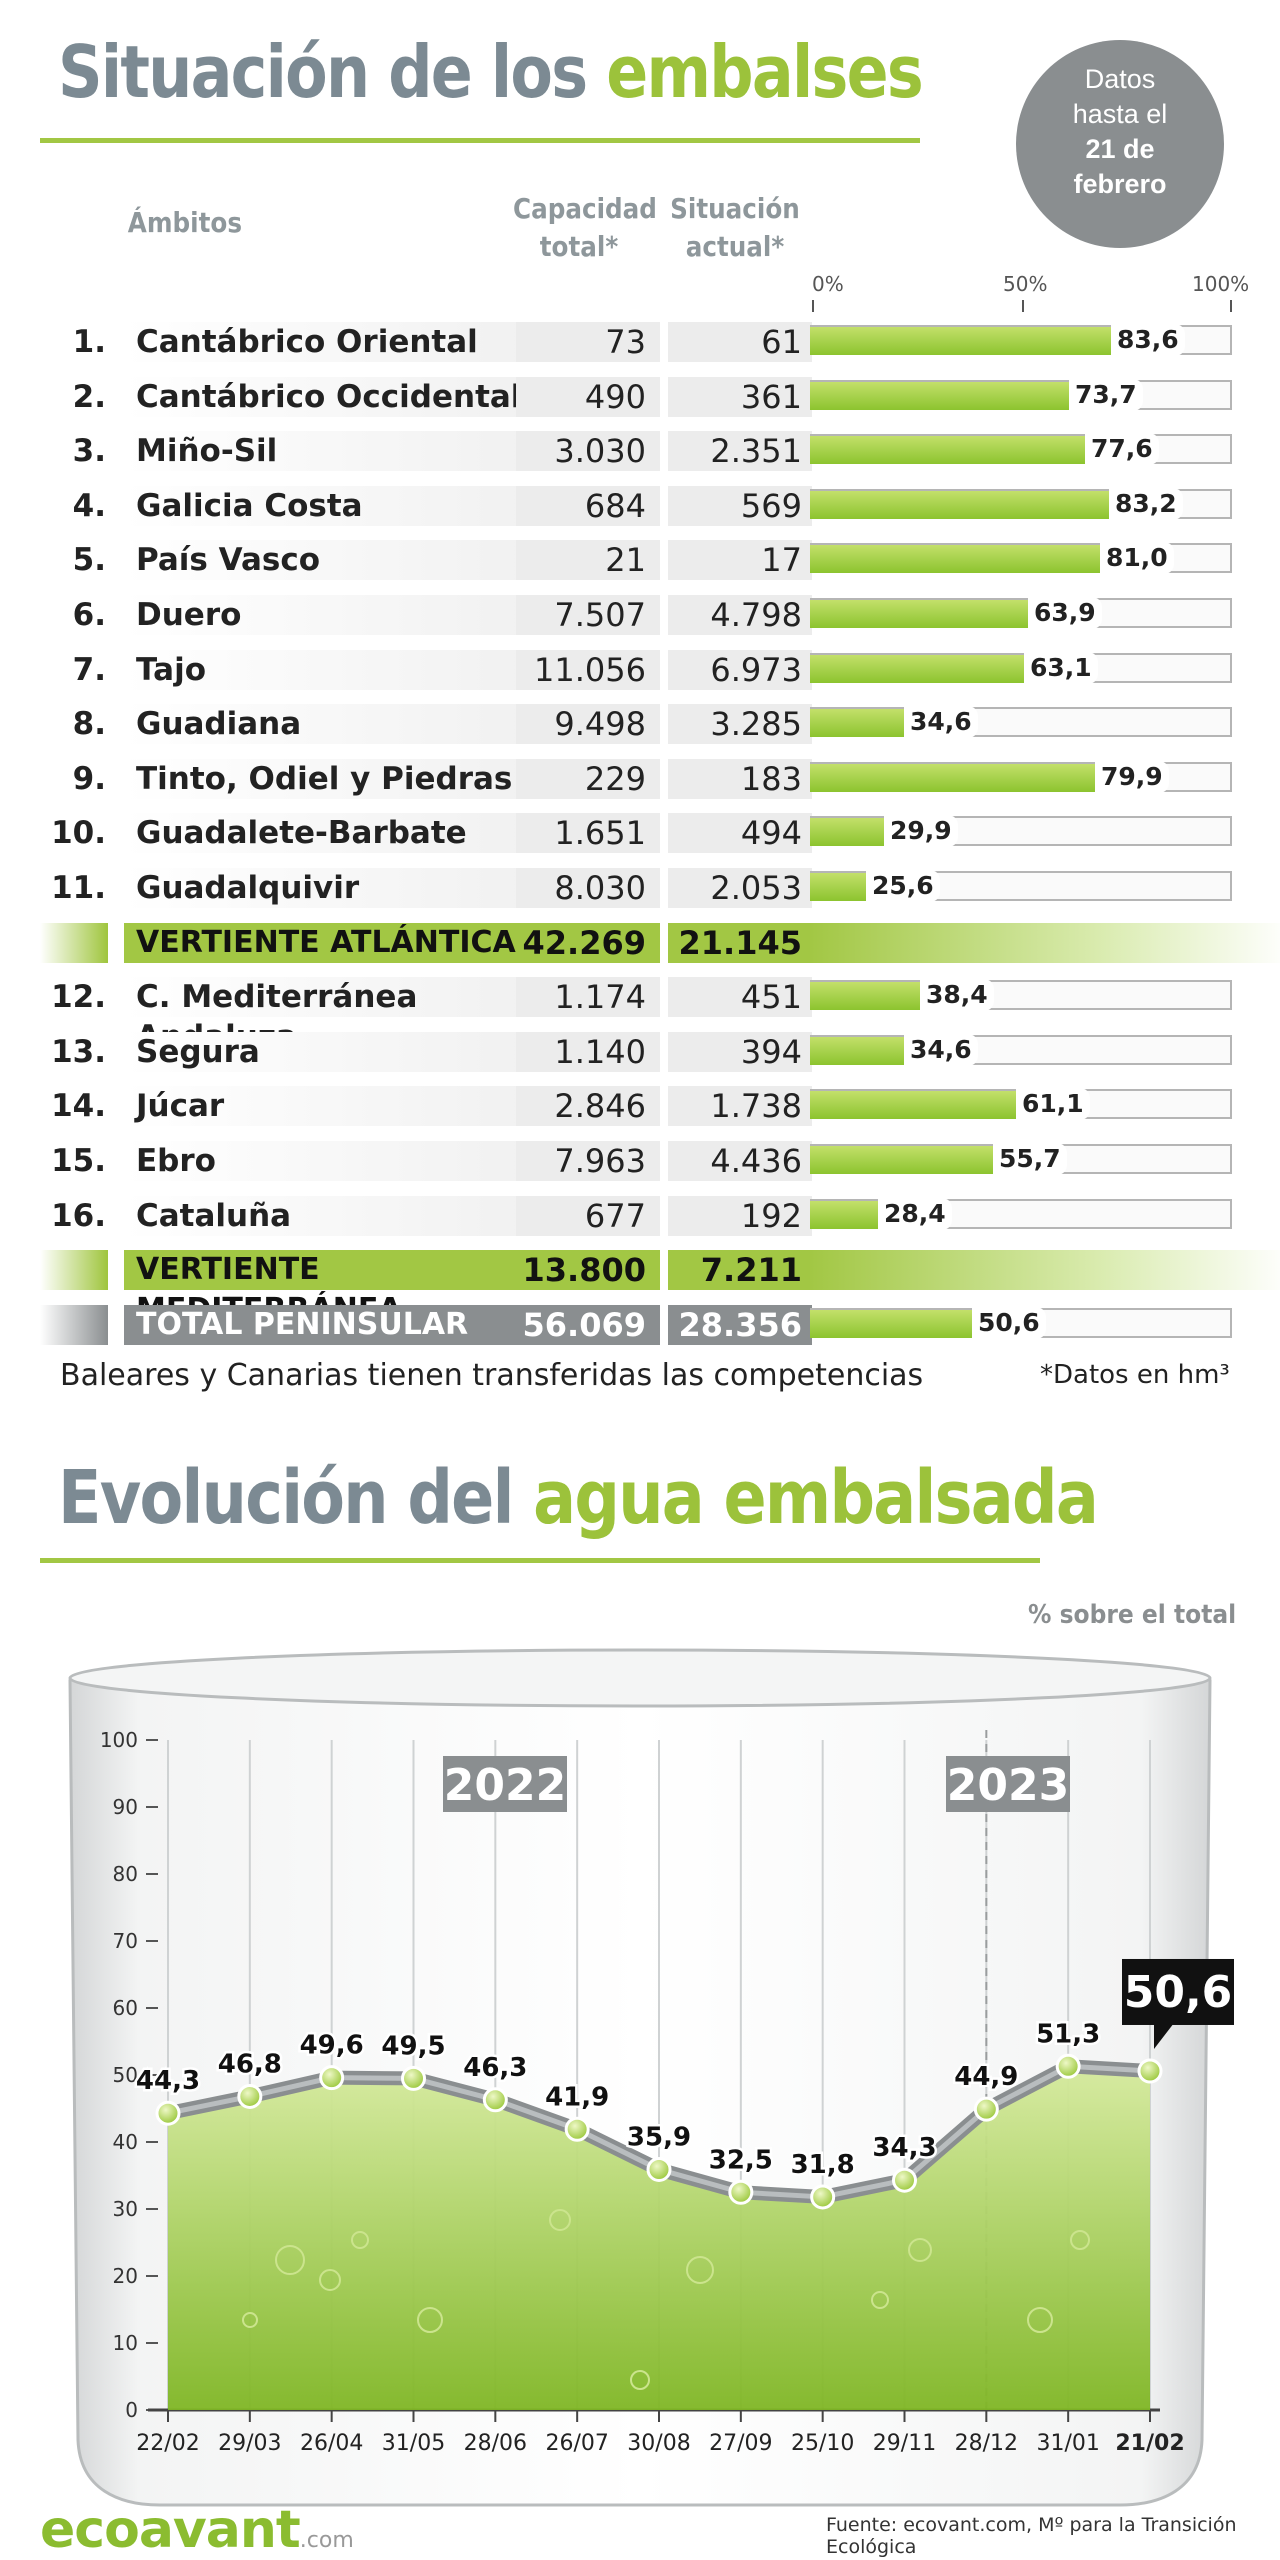 Image resolution: width=1280 pixels, height=2560 pixels. I want to click on row-number: 3., so click(89, 451).